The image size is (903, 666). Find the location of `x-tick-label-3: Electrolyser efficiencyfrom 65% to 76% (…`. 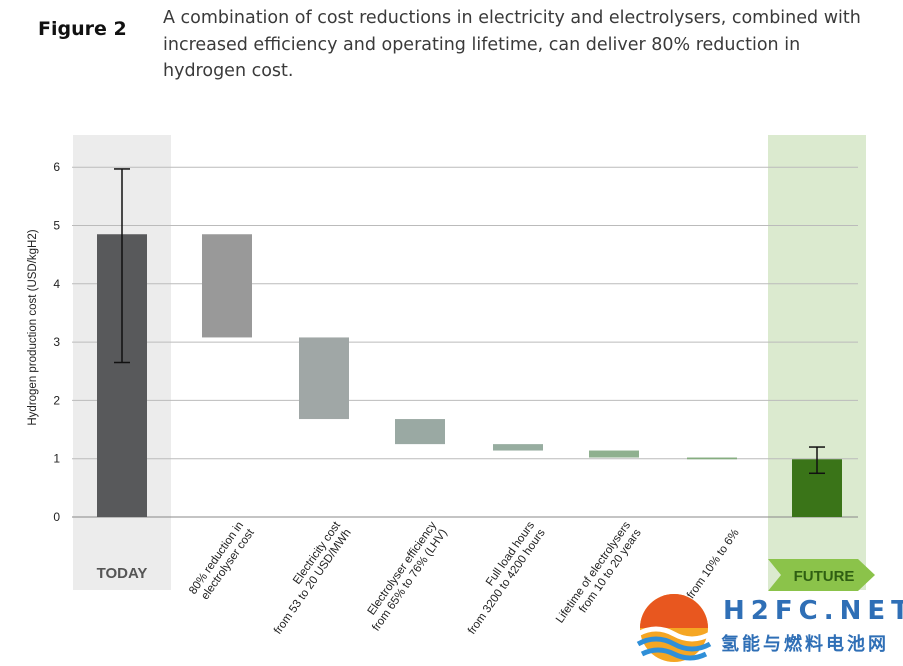

x-tick-label-3: Electrolyser efficiencyfrom 65% to 76% (… is located at coordinates (405, 576).